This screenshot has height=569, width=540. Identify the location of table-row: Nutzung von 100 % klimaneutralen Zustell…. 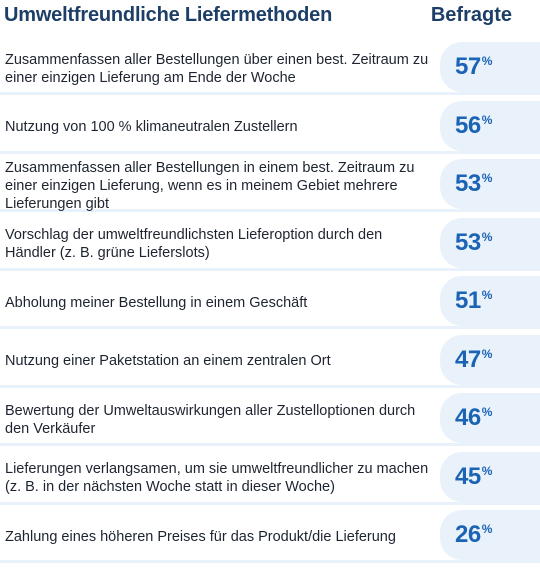
(270, 127).